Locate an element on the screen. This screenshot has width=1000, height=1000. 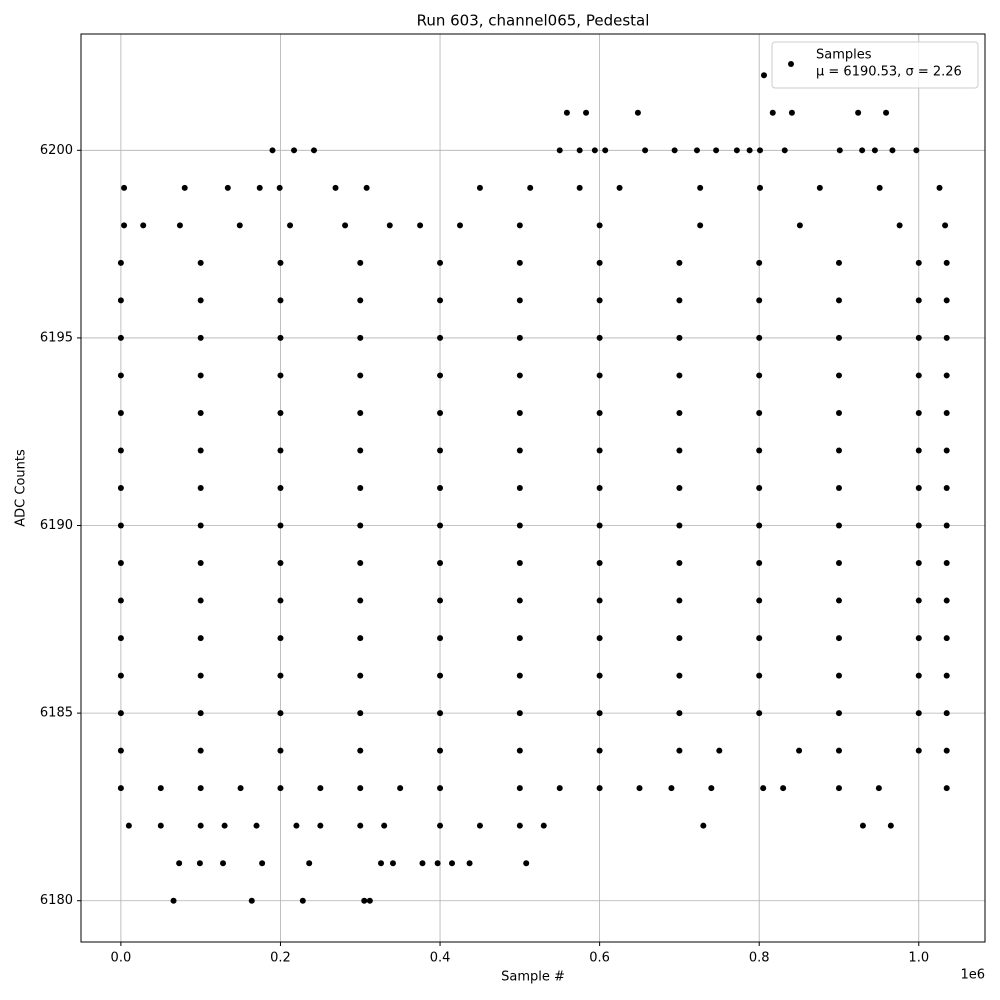
legend-box is located at coordinates (875, 65).